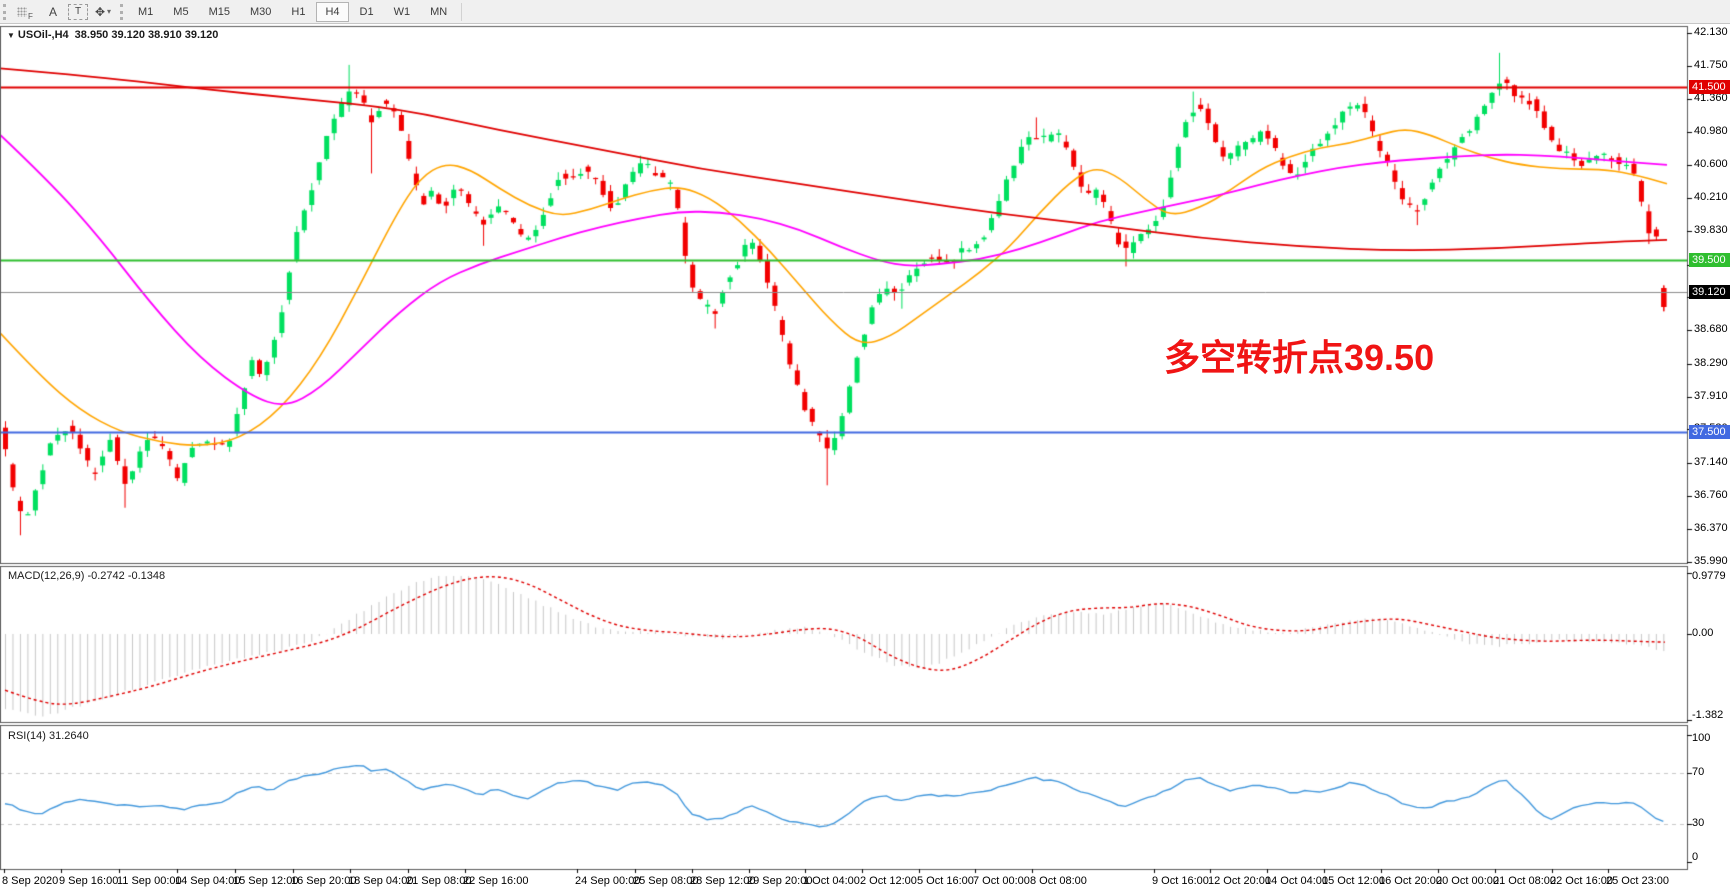 This screenshot has width=1730, height=896. Describe the element at coordinates (1239, 881) in the screenshot. I see `time-axis-label: 12 Oct 20:00` at that location.